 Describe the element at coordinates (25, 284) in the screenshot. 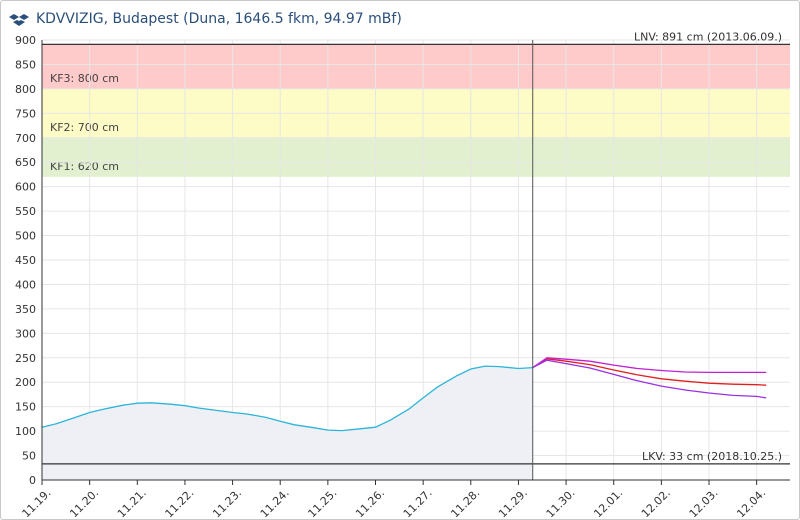

I see `y-tick-label: 400` at that location.